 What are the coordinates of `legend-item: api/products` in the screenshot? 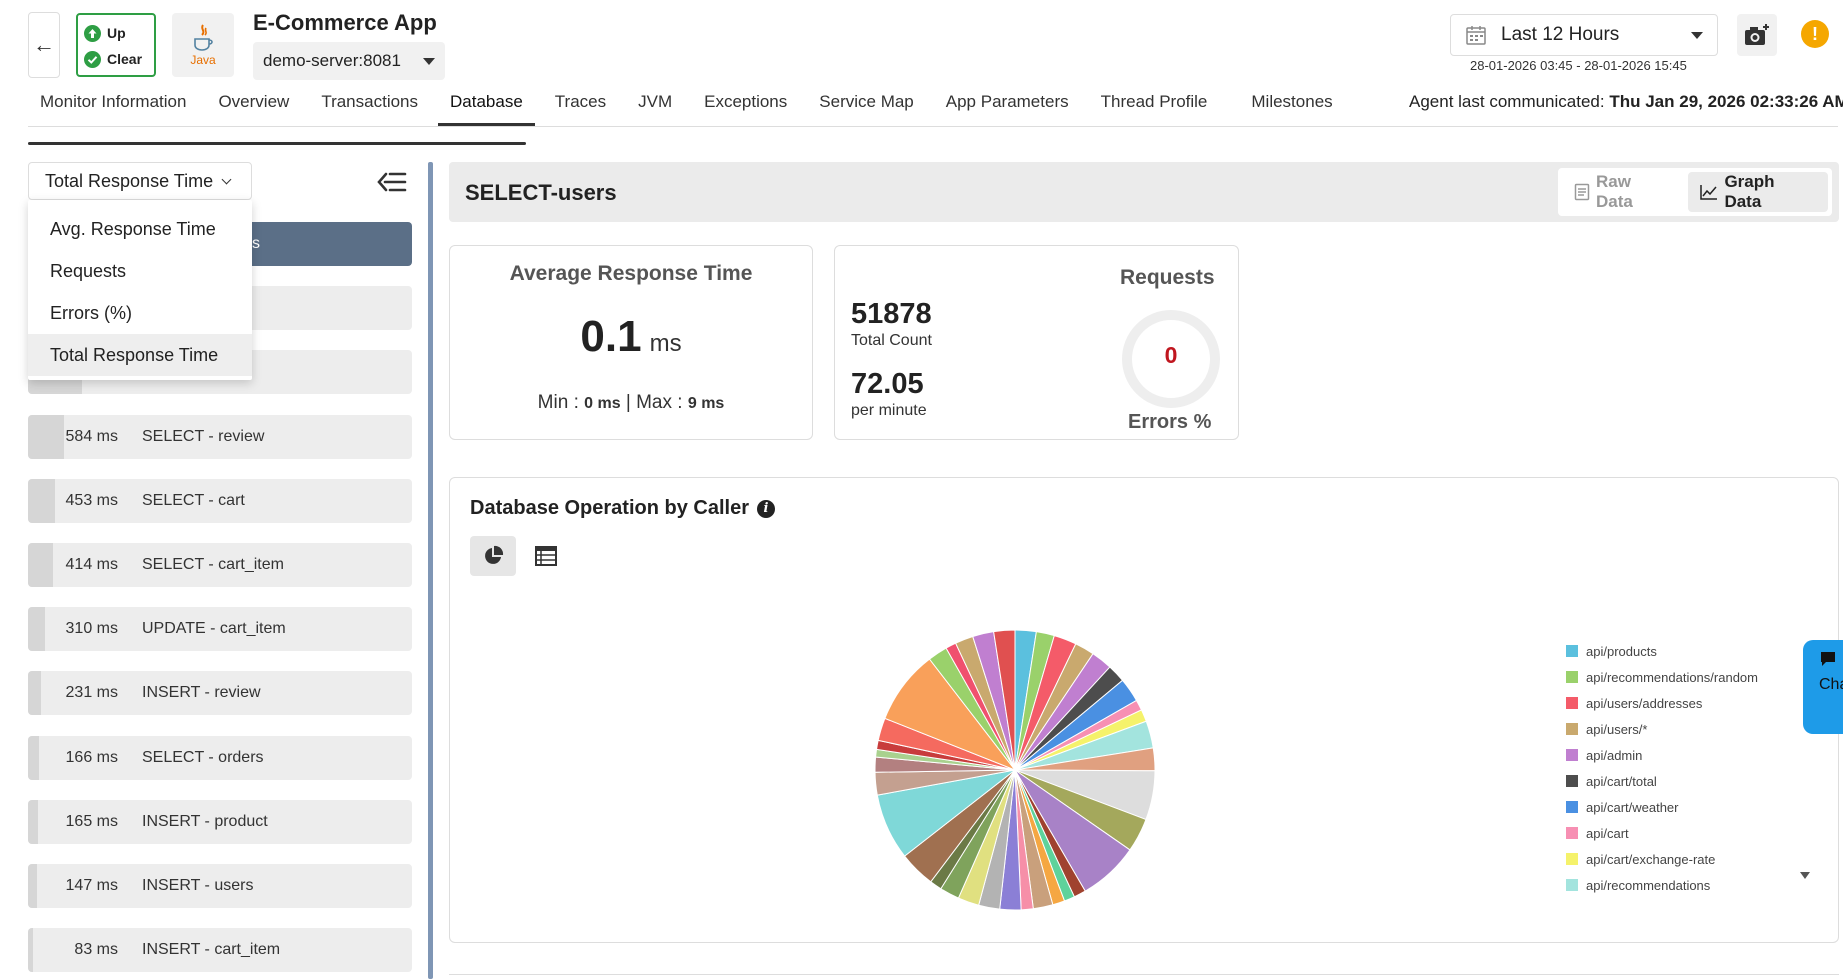 It's located at (1691, 651).